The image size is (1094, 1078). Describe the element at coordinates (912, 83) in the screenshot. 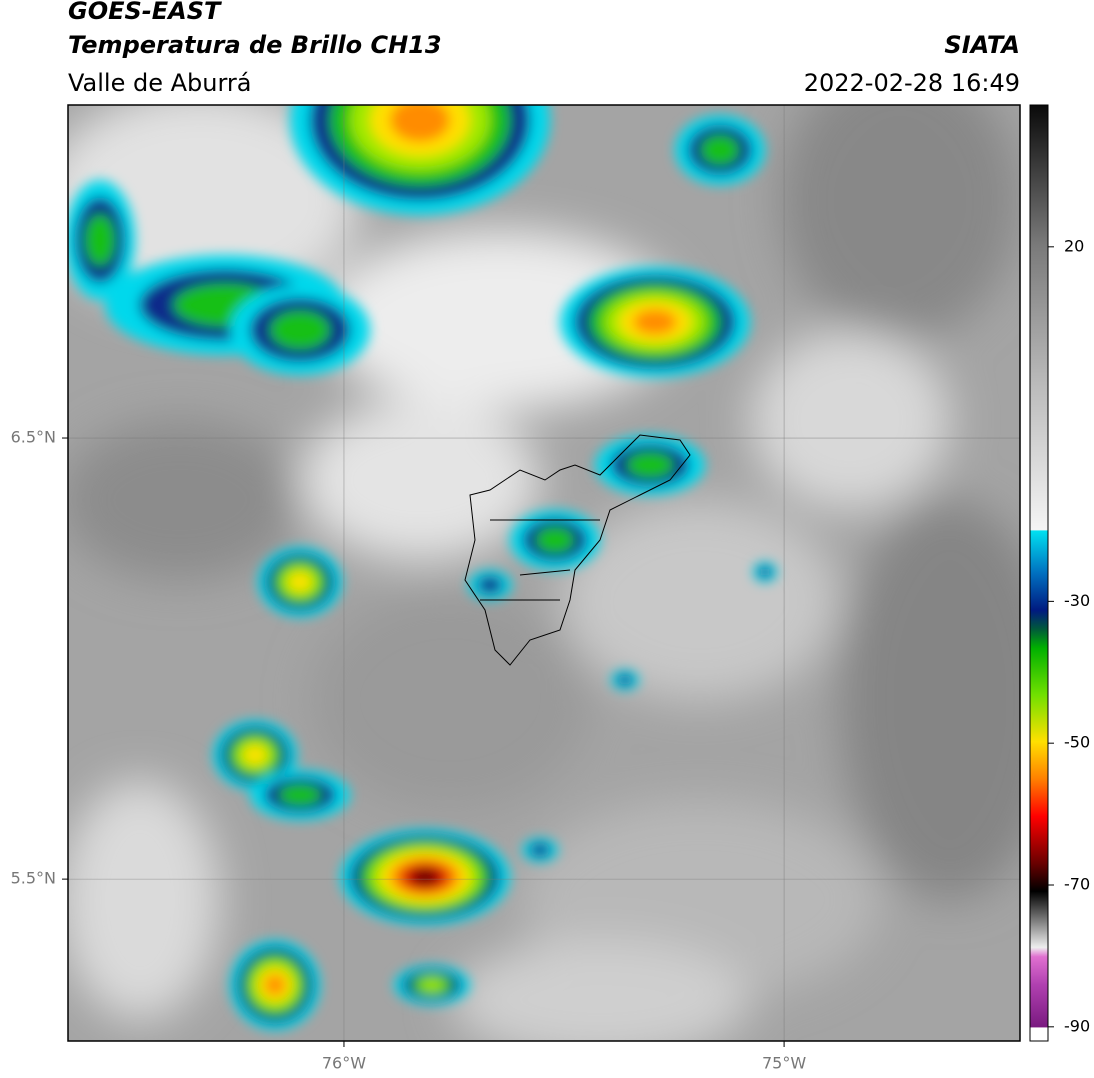

I see `datetime: 2022-02-28 16:49` at that location.